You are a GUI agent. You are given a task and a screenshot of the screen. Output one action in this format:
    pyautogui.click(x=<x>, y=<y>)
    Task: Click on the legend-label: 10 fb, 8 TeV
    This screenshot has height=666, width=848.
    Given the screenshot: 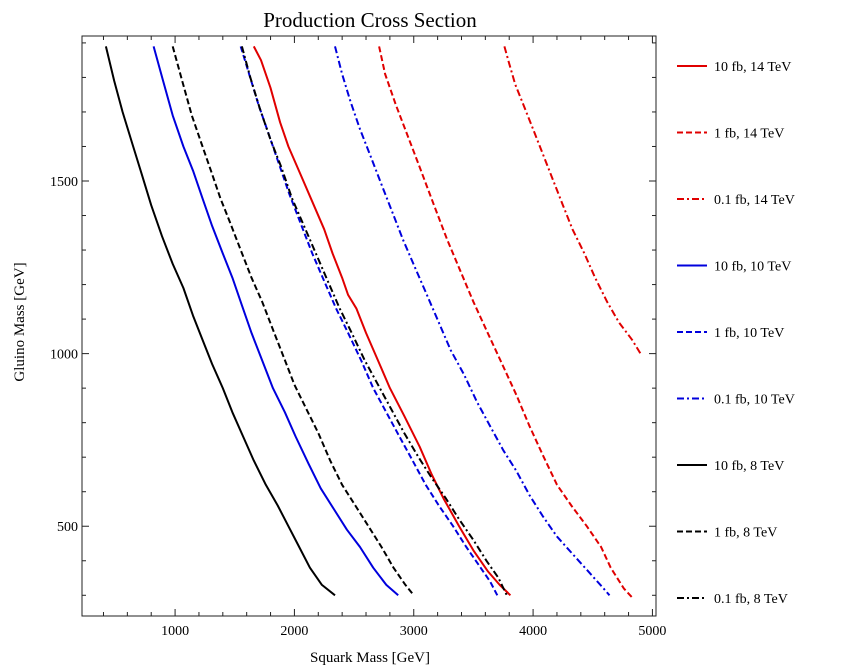 What is the action you would take?
    pyautogui.click(x=749, y=466)
    